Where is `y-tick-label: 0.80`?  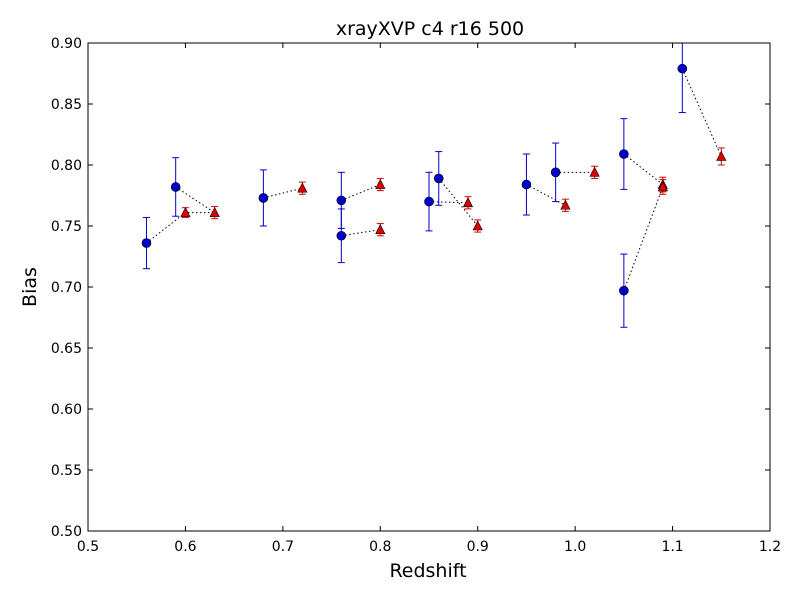 y-tick-label: 0.80 is located at coordinates (66, 166).